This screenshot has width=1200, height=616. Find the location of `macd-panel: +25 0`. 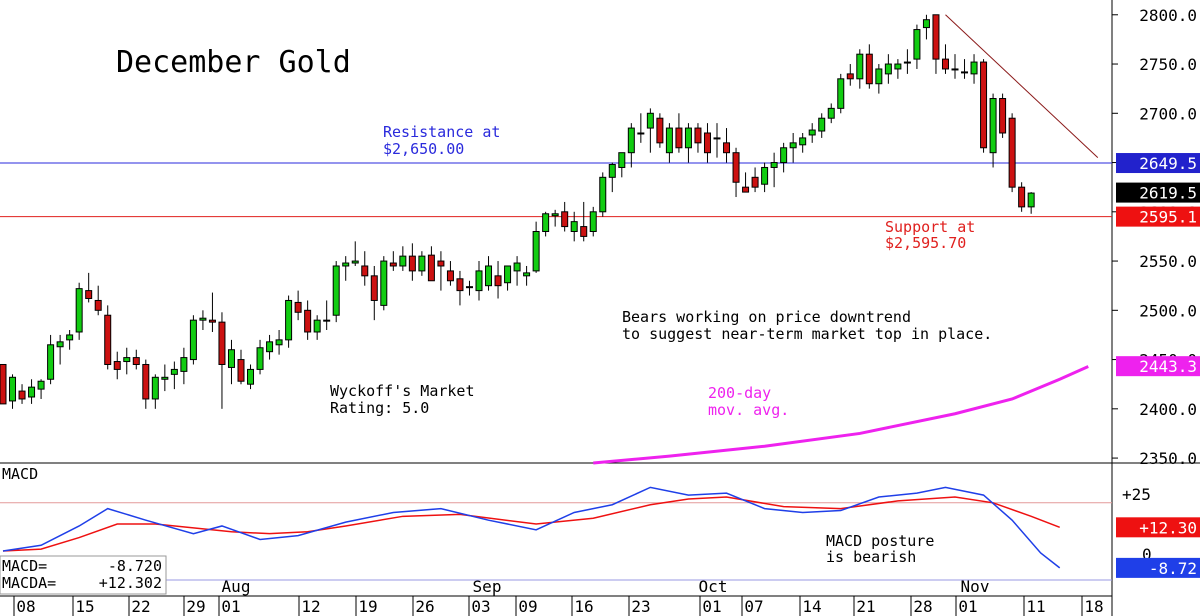

macd-panel: +25 0 is located at coordinates (576, 533).